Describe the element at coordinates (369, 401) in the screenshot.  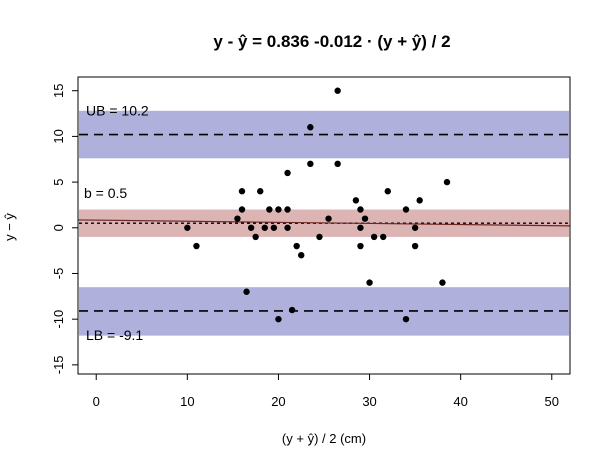
I see `x-tick-label: 30` at that location.